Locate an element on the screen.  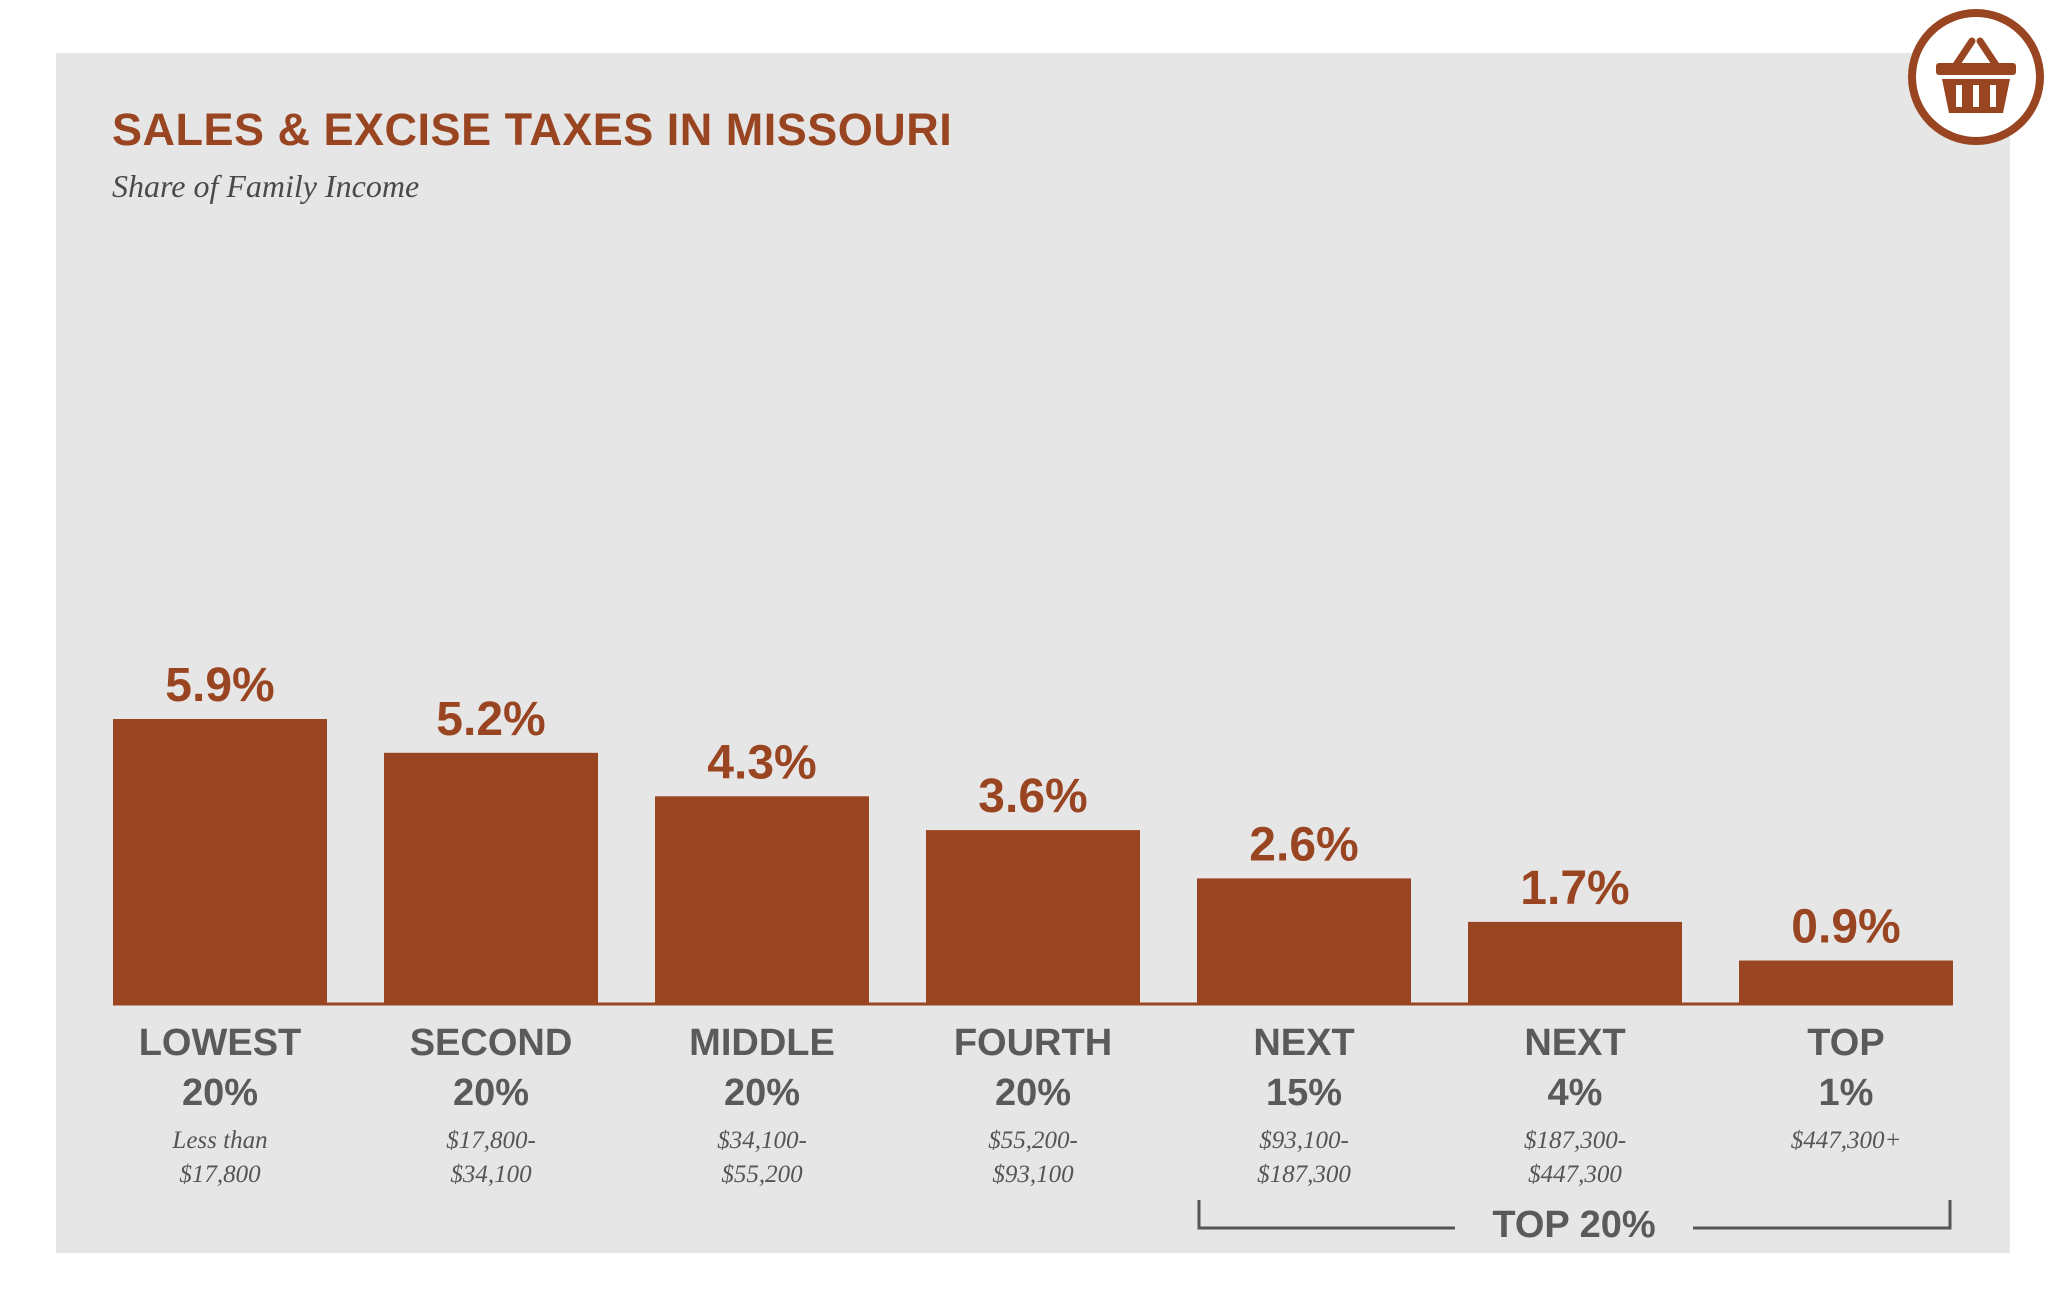
value-label-1: 5.2% is located at coordinates (490, 719).